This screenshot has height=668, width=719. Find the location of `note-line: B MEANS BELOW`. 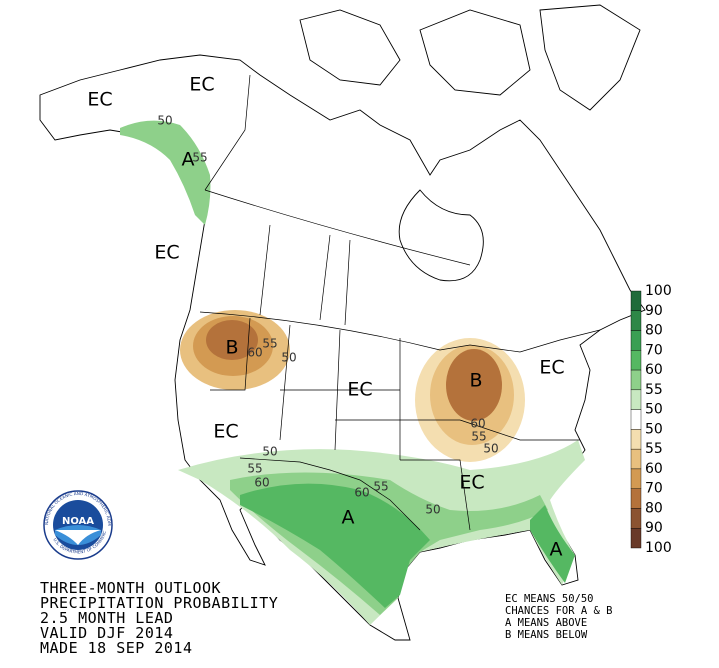

note-line: B MEANS BELOW is located at coordinates (546, 635).